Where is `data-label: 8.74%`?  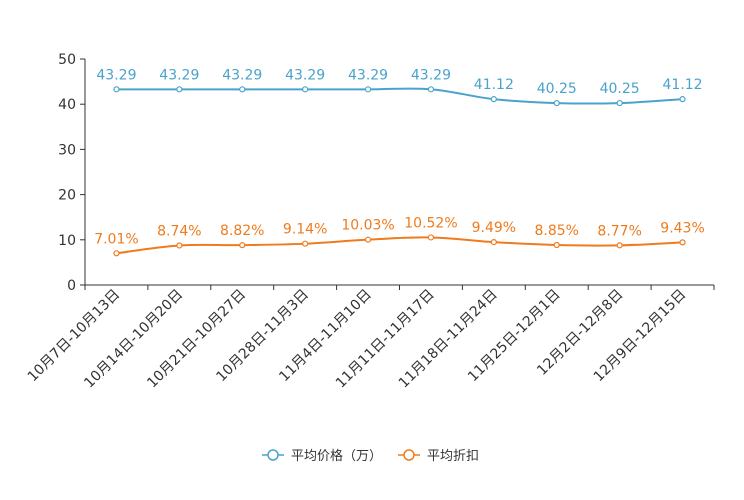
data-label: 8.74% is located at coordinates (179, 231).